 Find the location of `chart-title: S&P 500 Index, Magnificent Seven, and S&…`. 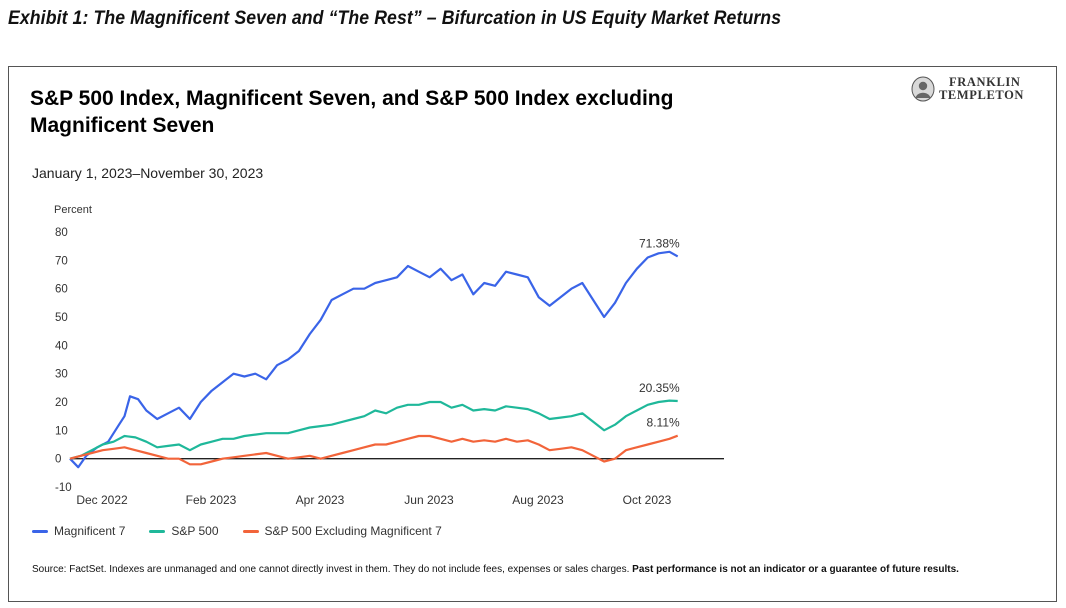

chart-title: S&P 500 Index, Magnificent Seven, and S&… is located at coordinates (352, 112).